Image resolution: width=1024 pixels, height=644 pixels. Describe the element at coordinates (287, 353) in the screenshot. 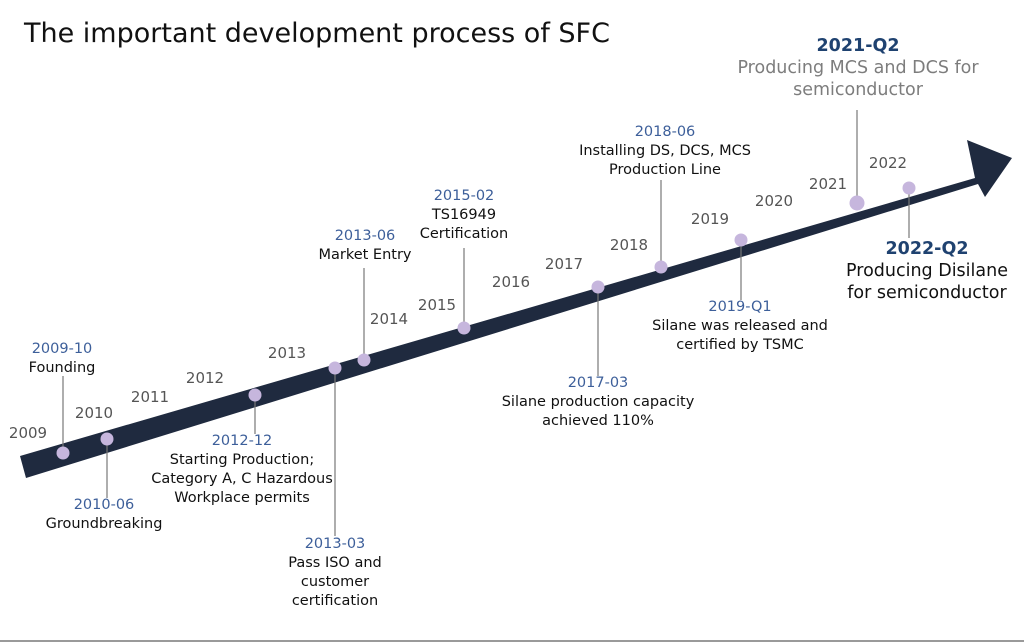

I see `year-label-2013: 2013` at that location.